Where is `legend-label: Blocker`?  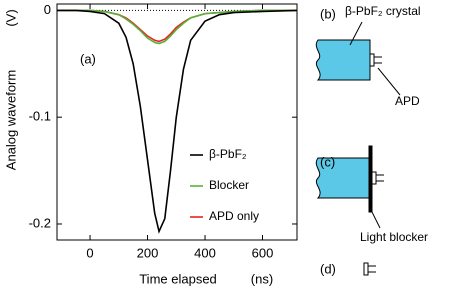
legend-label: Blocker is located at coordinates (229, 185).